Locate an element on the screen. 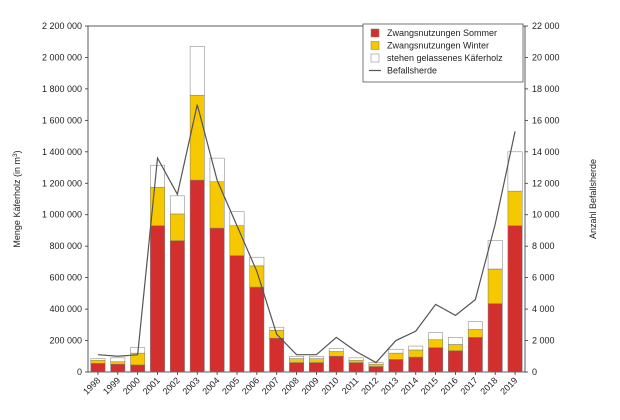  y-axis-title: Menge Käferholz (in m3) is located at coordinates (17, 198).